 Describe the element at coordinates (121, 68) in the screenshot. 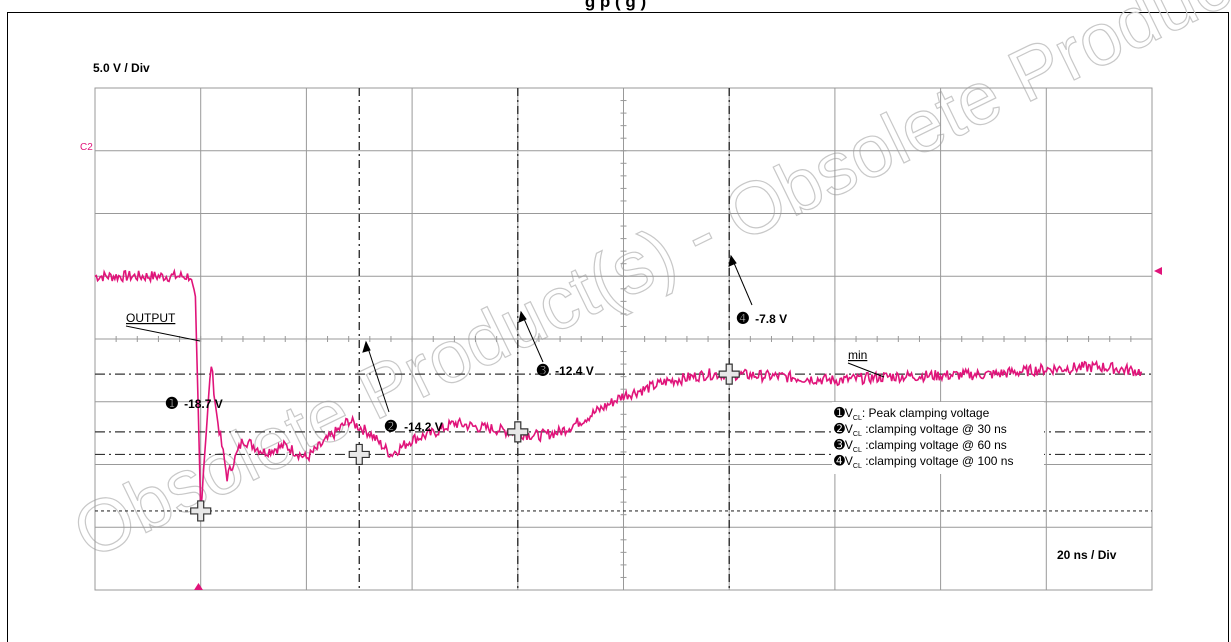

I see `vertical-scale-label: 5.0 V / Div` at that location.